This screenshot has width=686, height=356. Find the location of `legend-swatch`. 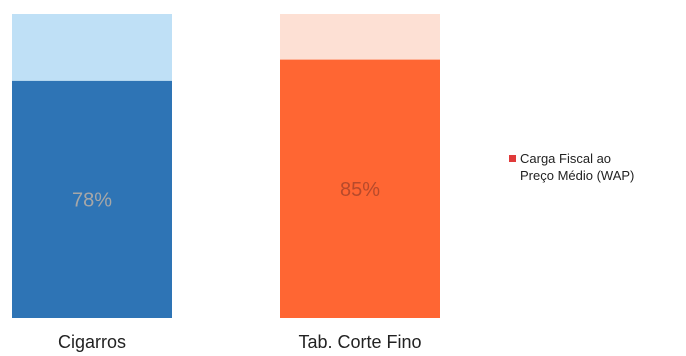

legend-swatch is located at coordinates (512, 158).